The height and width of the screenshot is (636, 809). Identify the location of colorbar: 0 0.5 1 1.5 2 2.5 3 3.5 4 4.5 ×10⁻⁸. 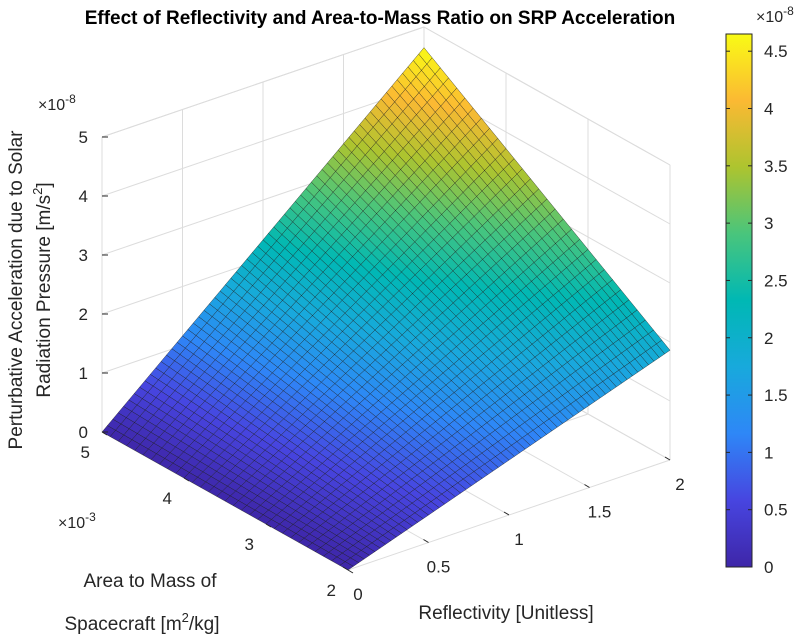
(759, 290).